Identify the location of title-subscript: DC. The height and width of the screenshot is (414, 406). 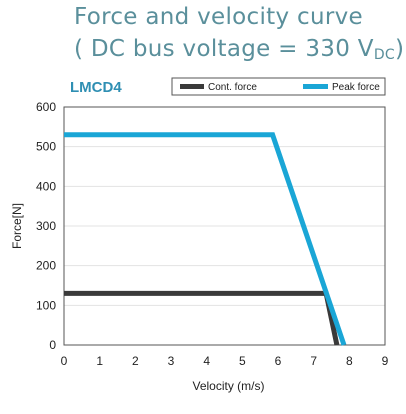
(384, 55).